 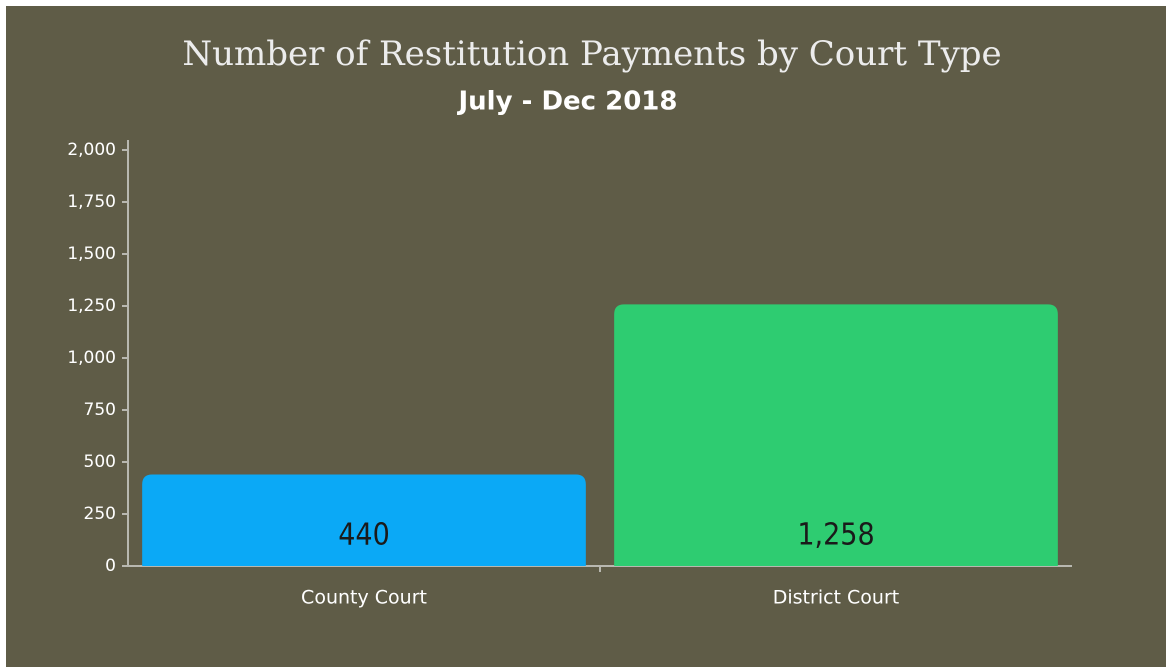 What do you see at coordinates (100, 410) in the screenshot?
I see `y-tick-label: 750` at bounding box center [100, 410].